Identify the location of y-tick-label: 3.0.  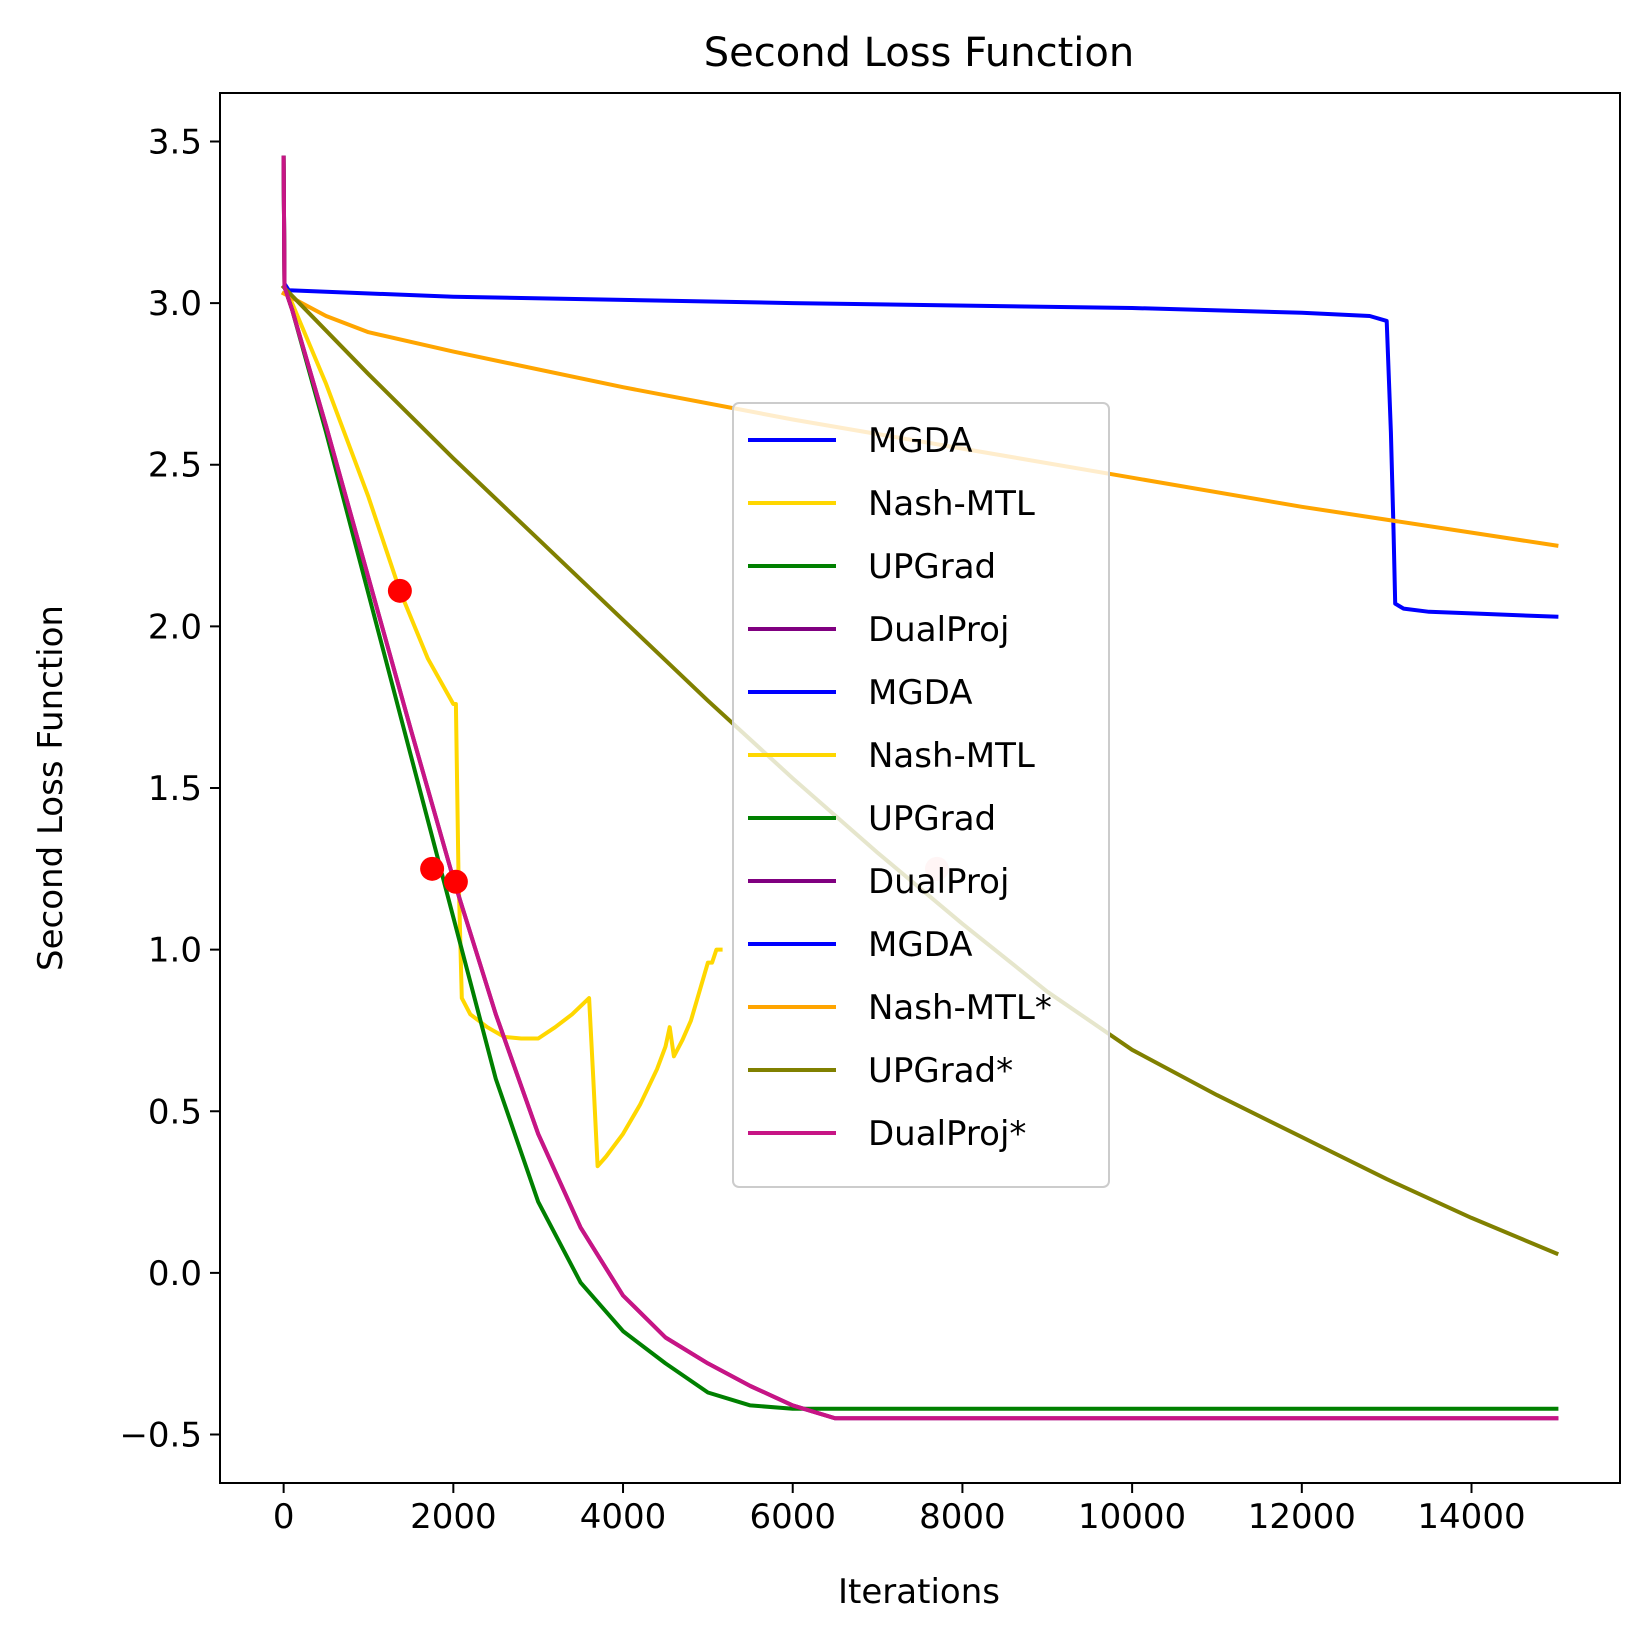
(175, 304).